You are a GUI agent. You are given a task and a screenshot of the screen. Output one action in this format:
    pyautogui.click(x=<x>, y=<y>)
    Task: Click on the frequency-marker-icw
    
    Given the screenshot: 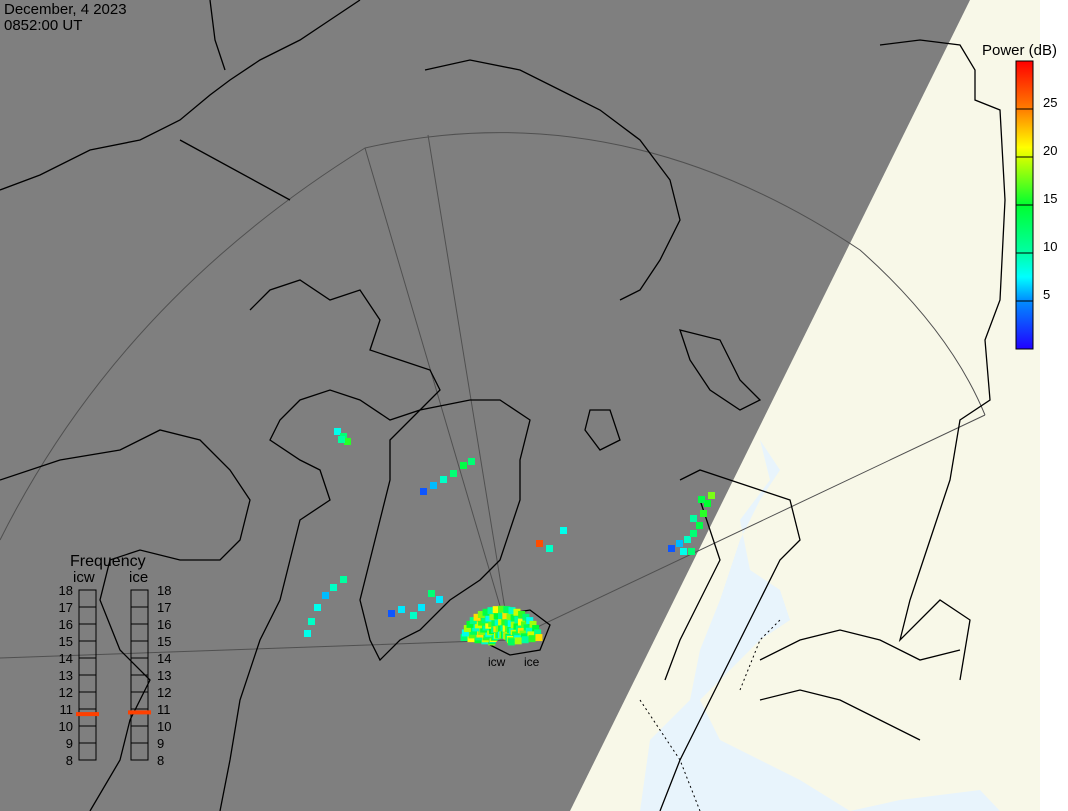 What is the action you would take?
    pyautogui.click(x=87, y=714)
    